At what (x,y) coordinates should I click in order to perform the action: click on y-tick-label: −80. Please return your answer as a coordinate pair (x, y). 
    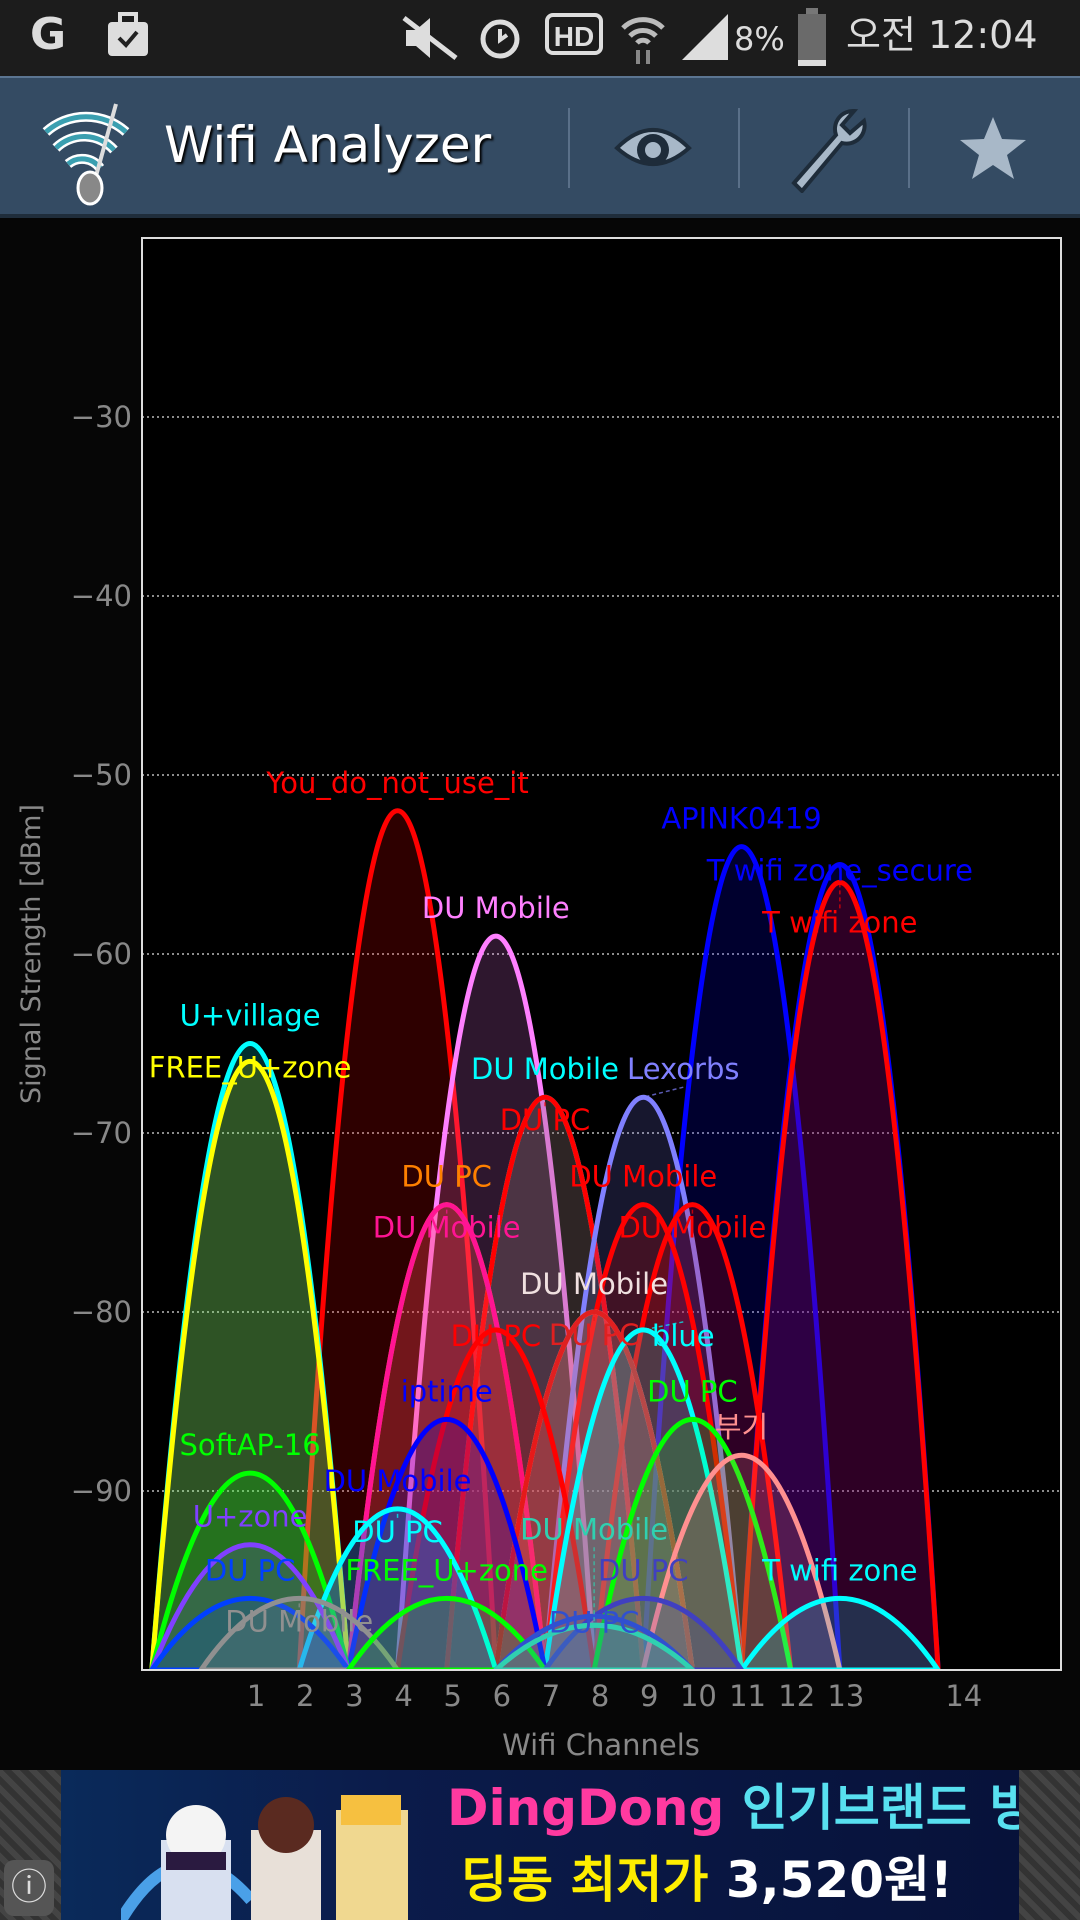
    Looking at the image, I should click on (101, 1312).